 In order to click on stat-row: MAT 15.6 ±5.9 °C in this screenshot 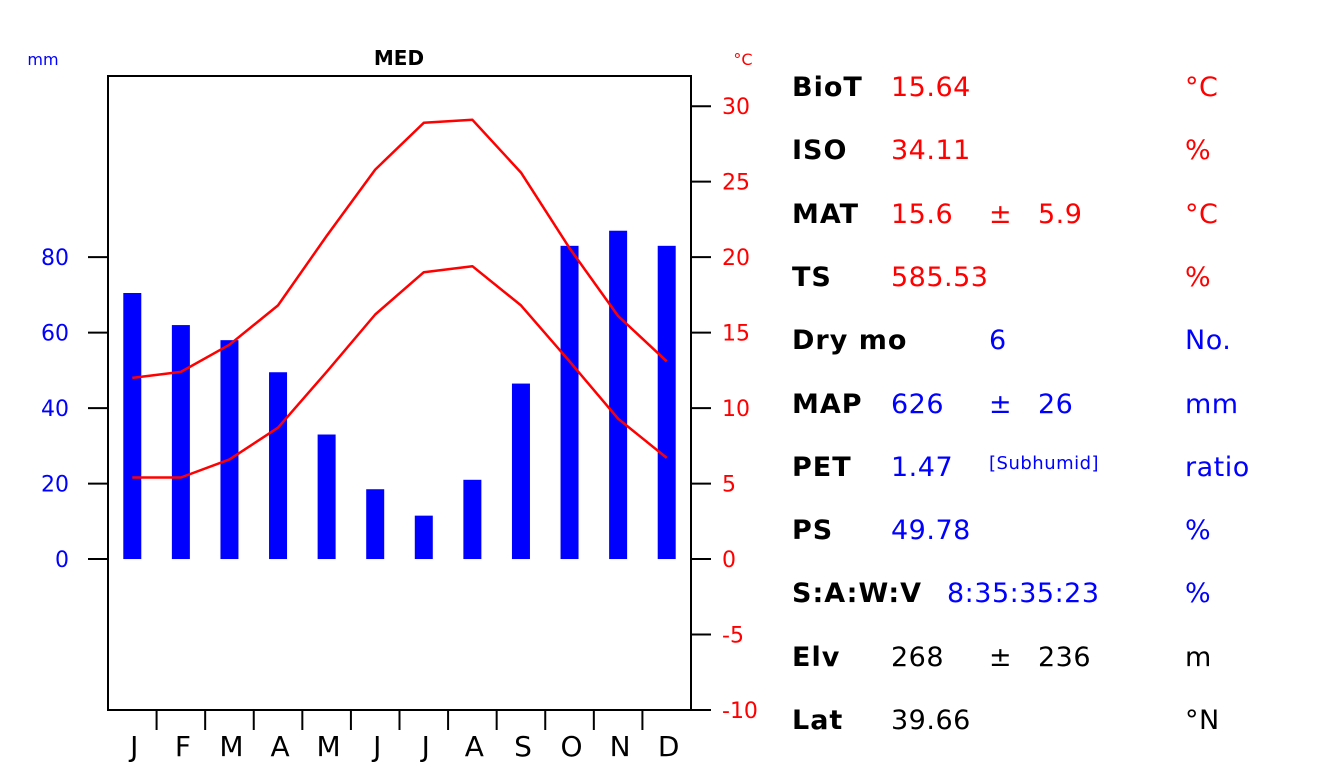, I will do `click(1062, 215)`.